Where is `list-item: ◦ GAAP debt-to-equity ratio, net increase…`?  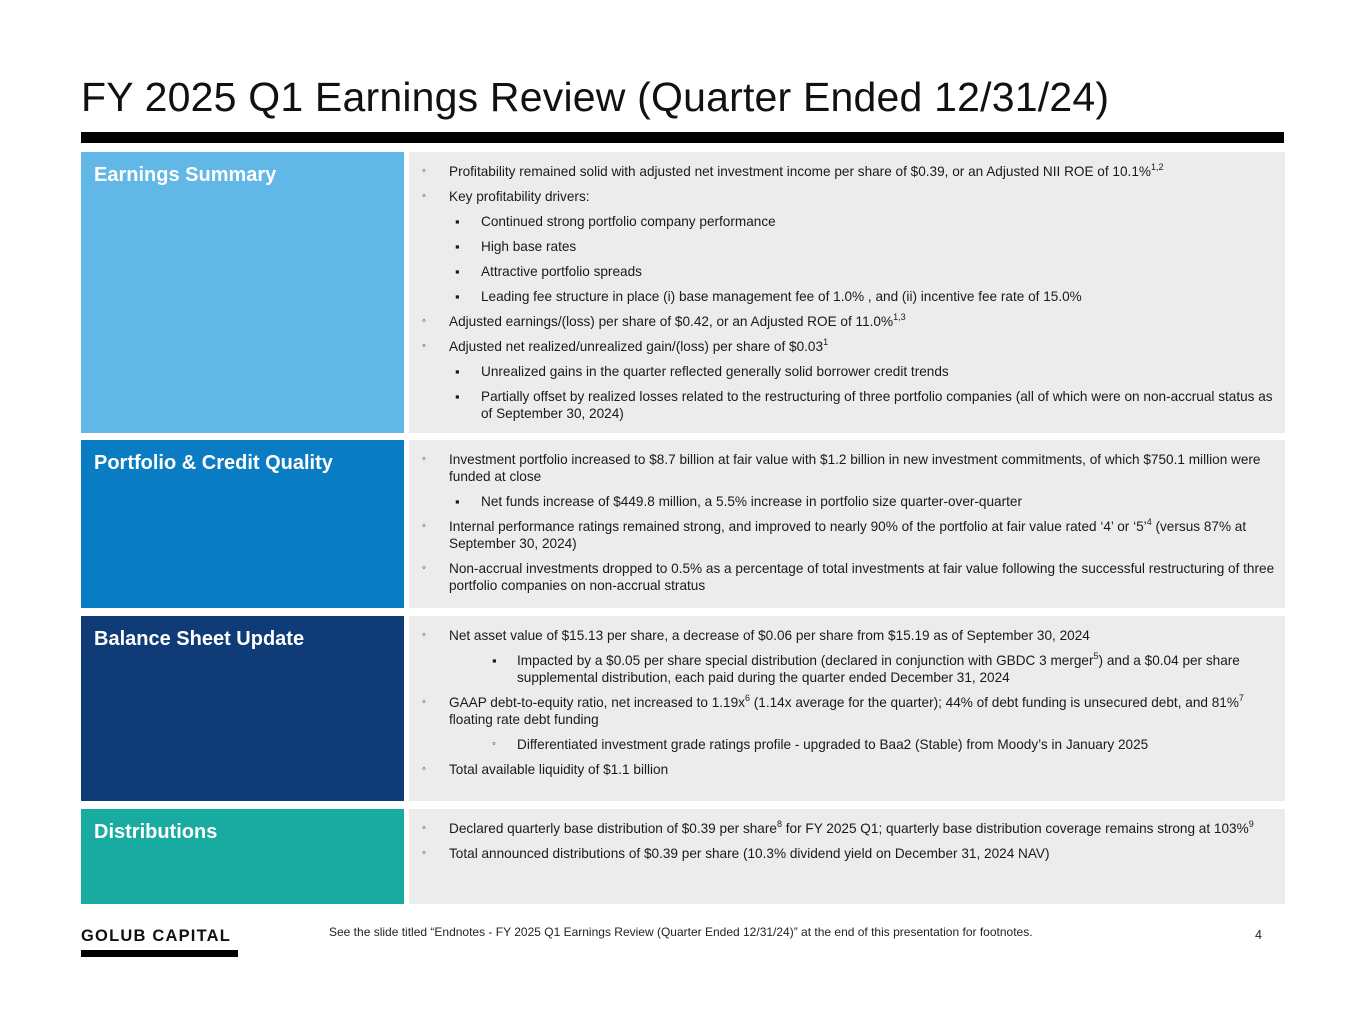 list-item: ◦ GAAP debt-to-equity ratio, net increase… is located at coordinates (833, 710).